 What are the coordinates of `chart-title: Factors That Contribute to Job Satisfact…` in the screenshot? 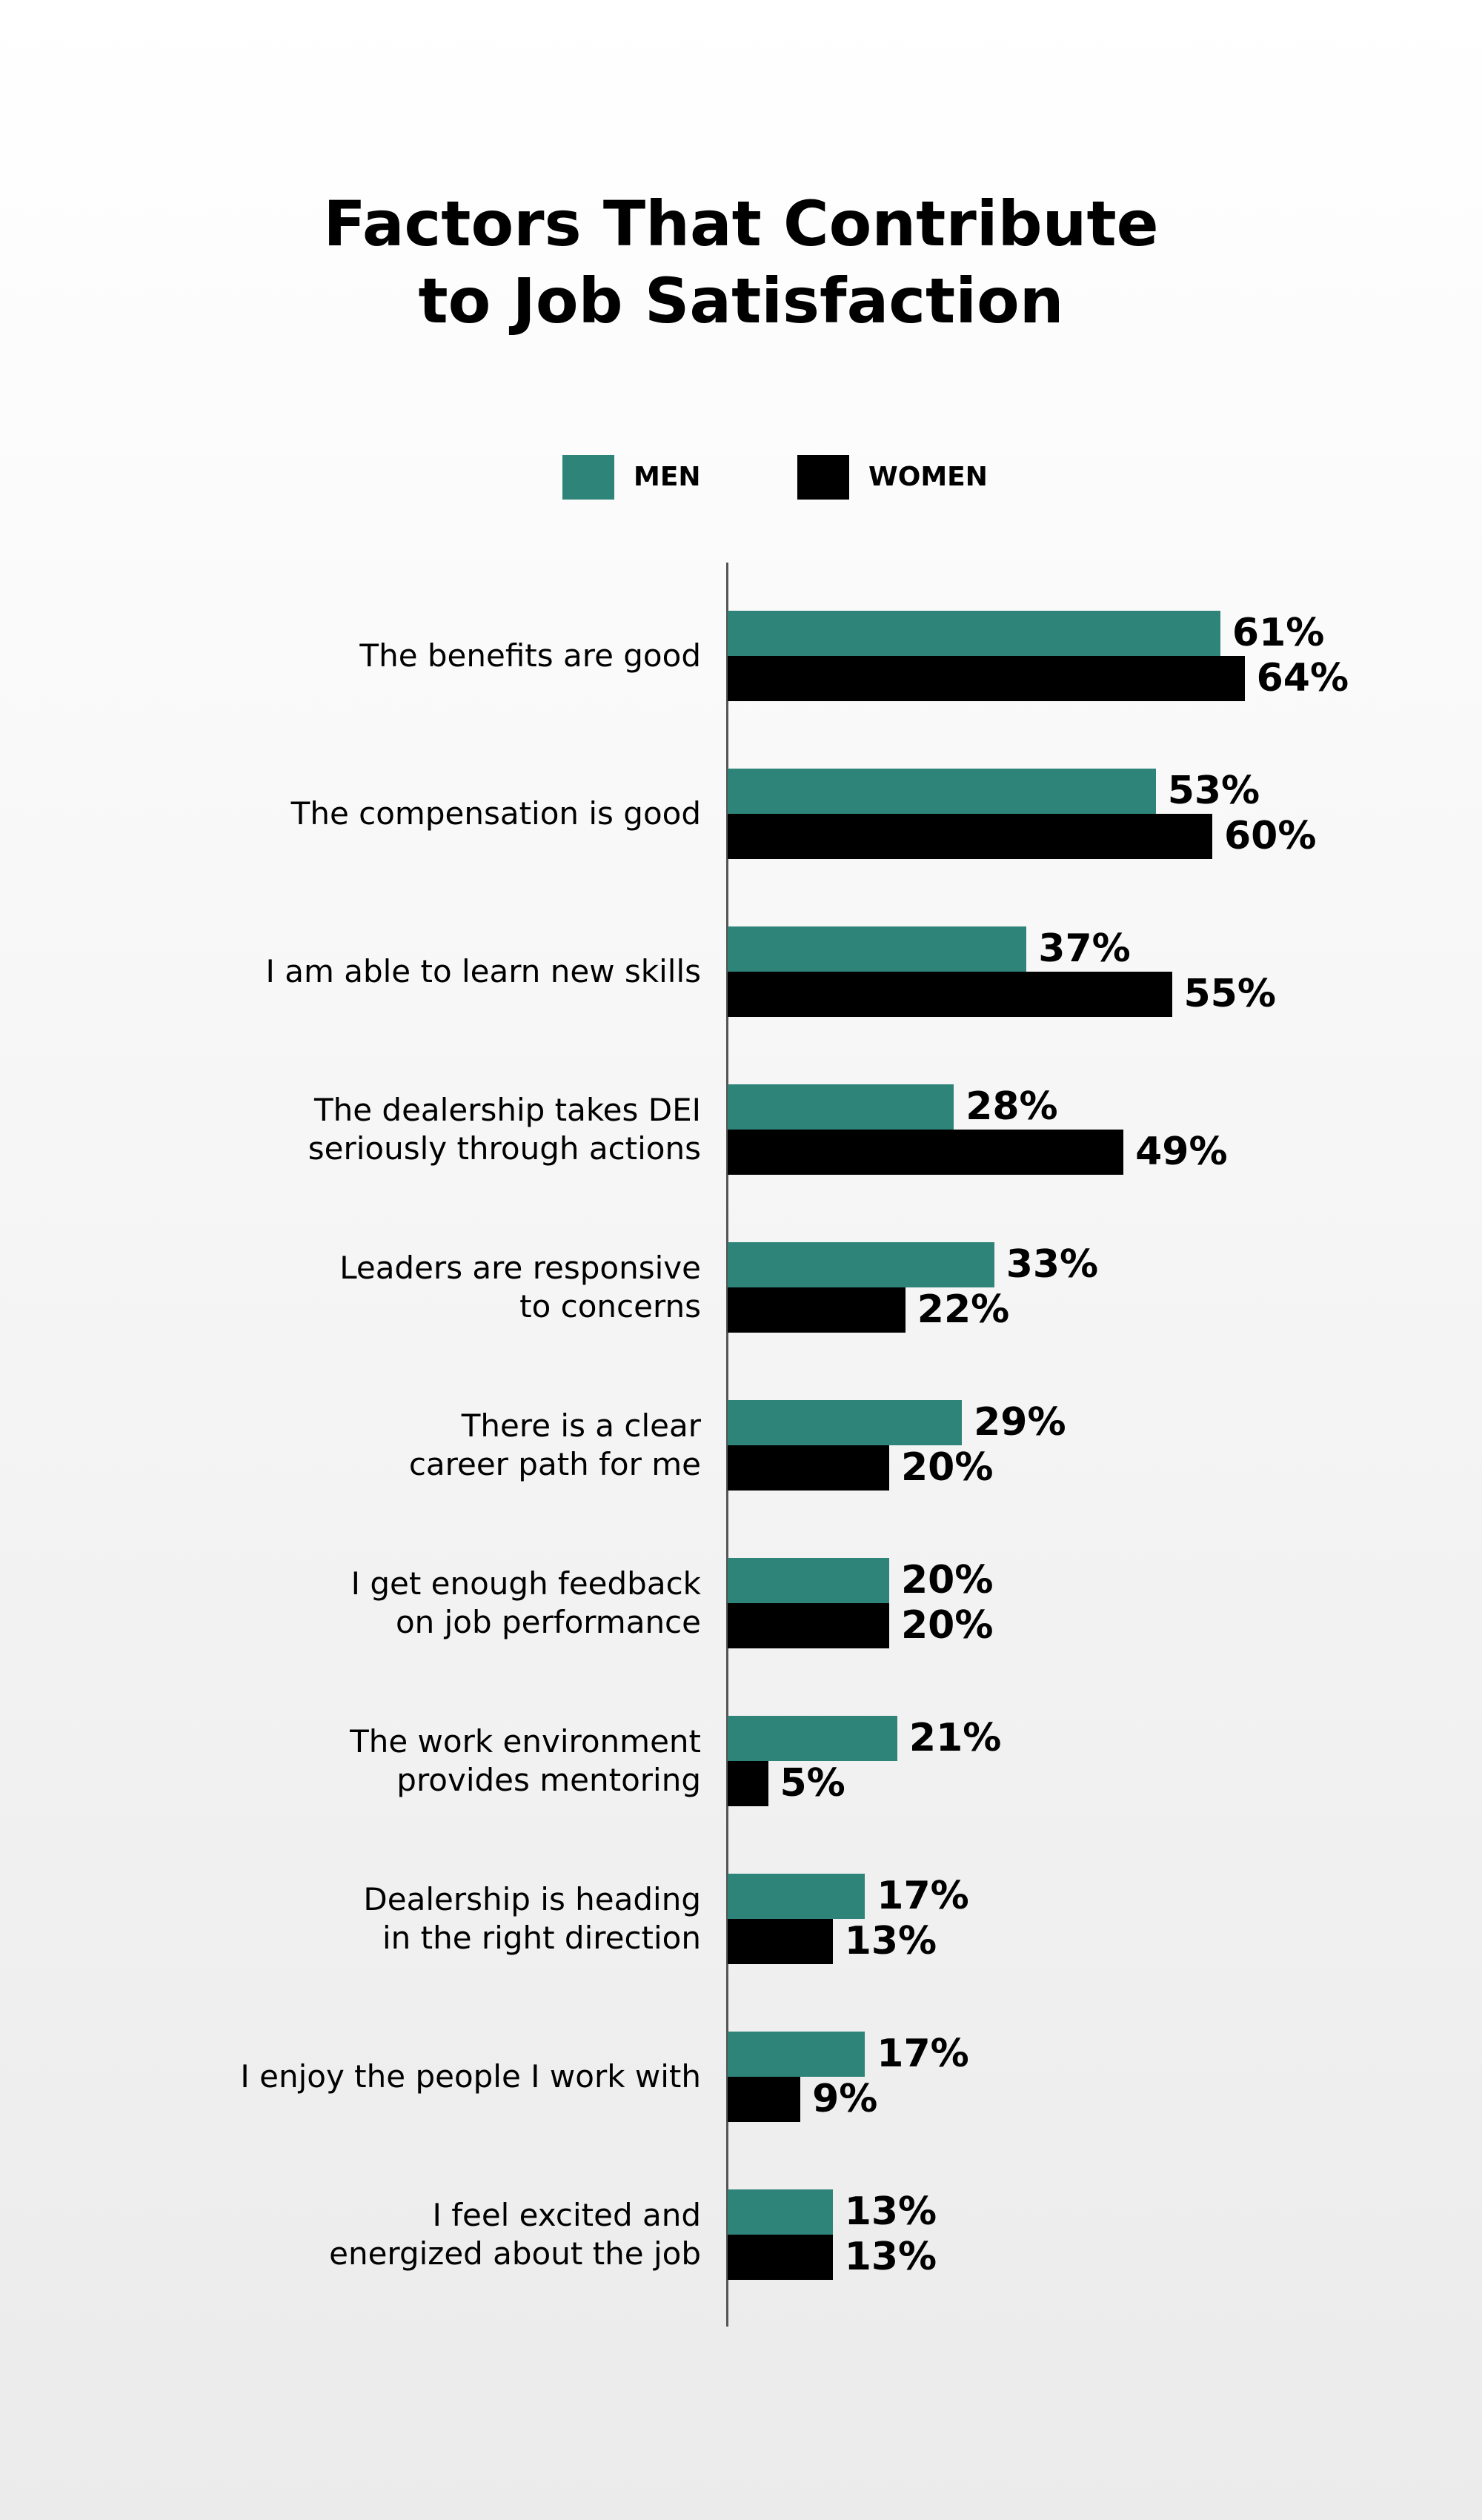 It's located at (741, 262).